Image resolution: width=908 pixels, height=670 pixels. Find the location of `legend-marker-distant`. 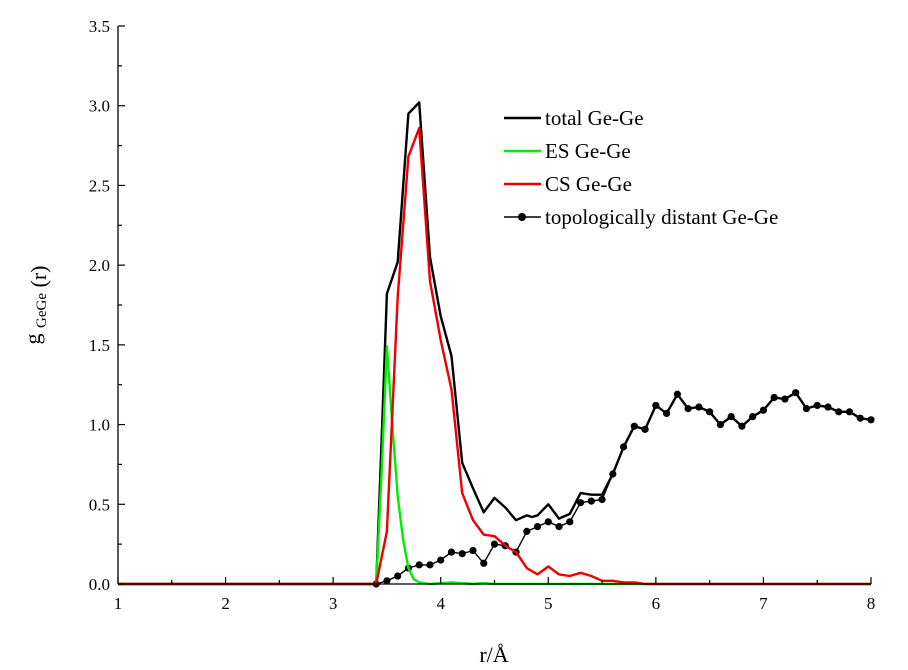

legend-marker-distant is located at coordinates (522, 217).